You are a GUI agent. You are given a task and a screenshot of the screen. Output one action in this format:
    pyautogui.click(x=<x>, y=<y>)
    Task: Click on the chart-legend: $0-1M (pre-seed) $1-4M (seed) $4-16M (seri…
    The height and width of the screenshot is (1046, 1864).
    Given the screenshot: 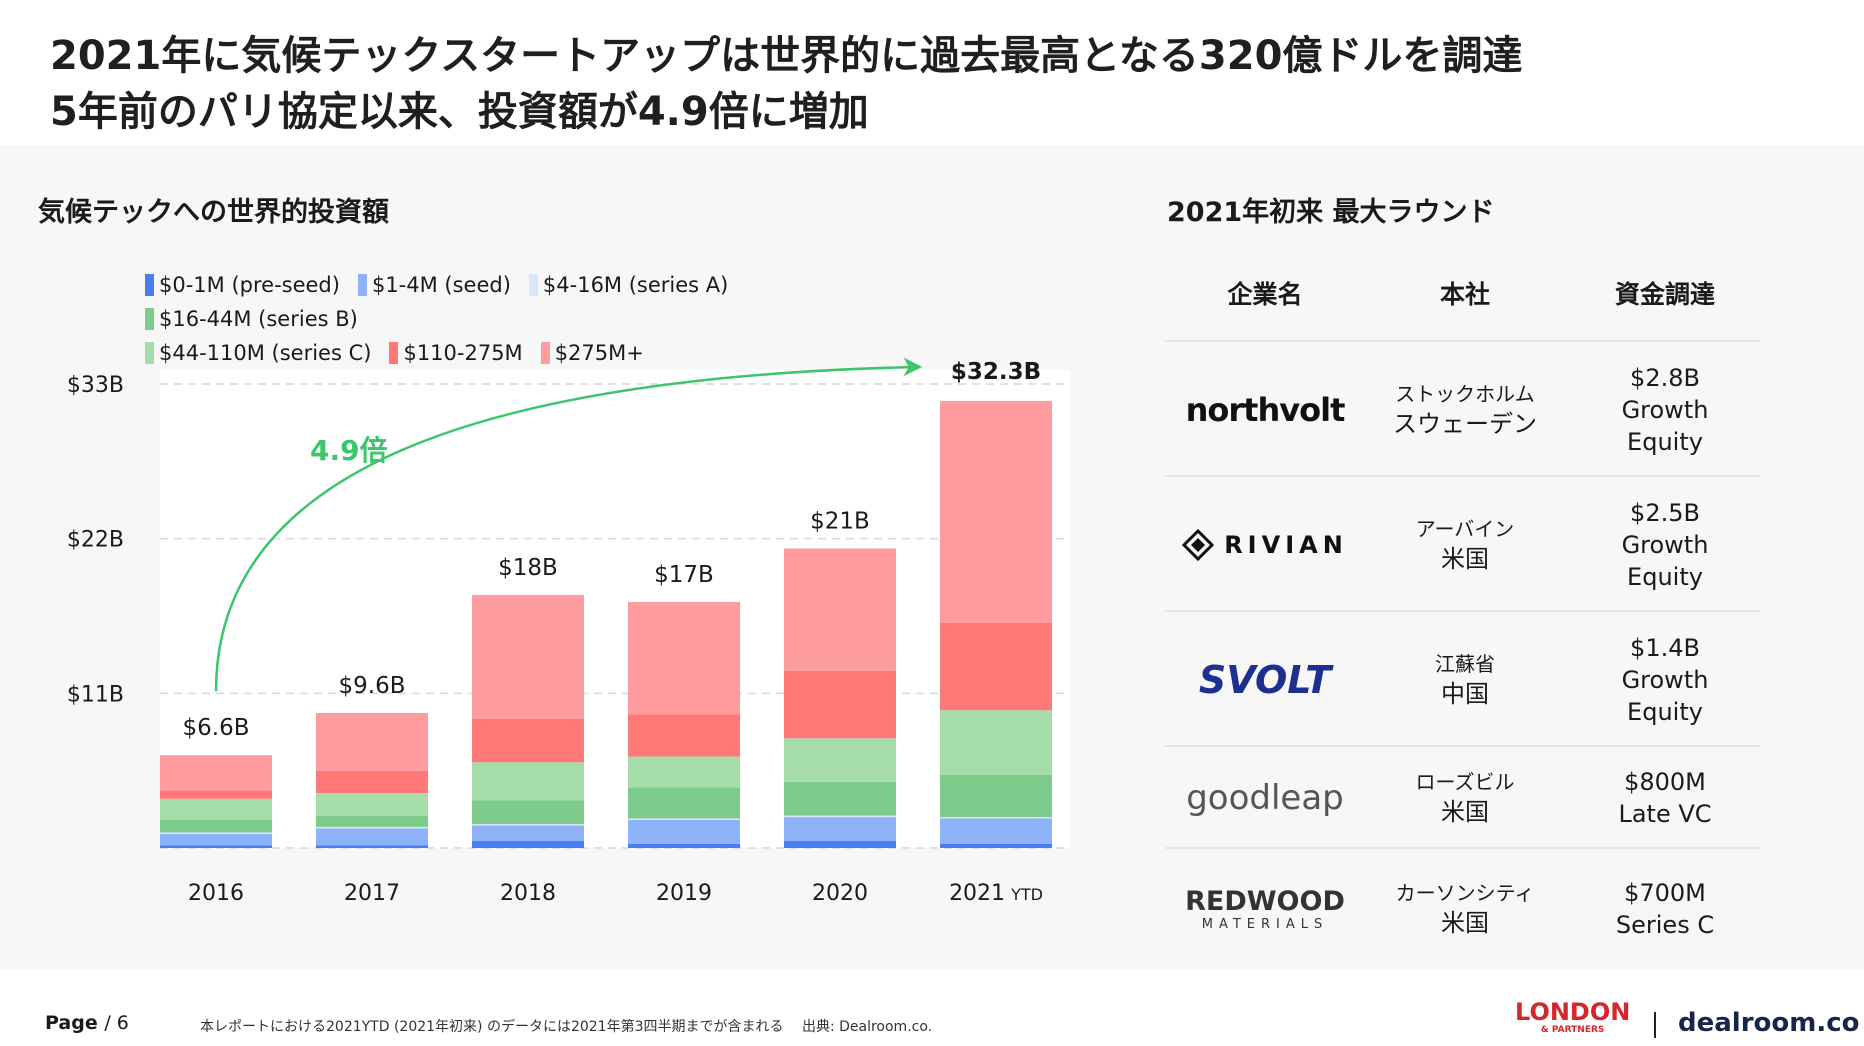 What is the action you would take?
    pyautogui.click(x=545, y=319)
    